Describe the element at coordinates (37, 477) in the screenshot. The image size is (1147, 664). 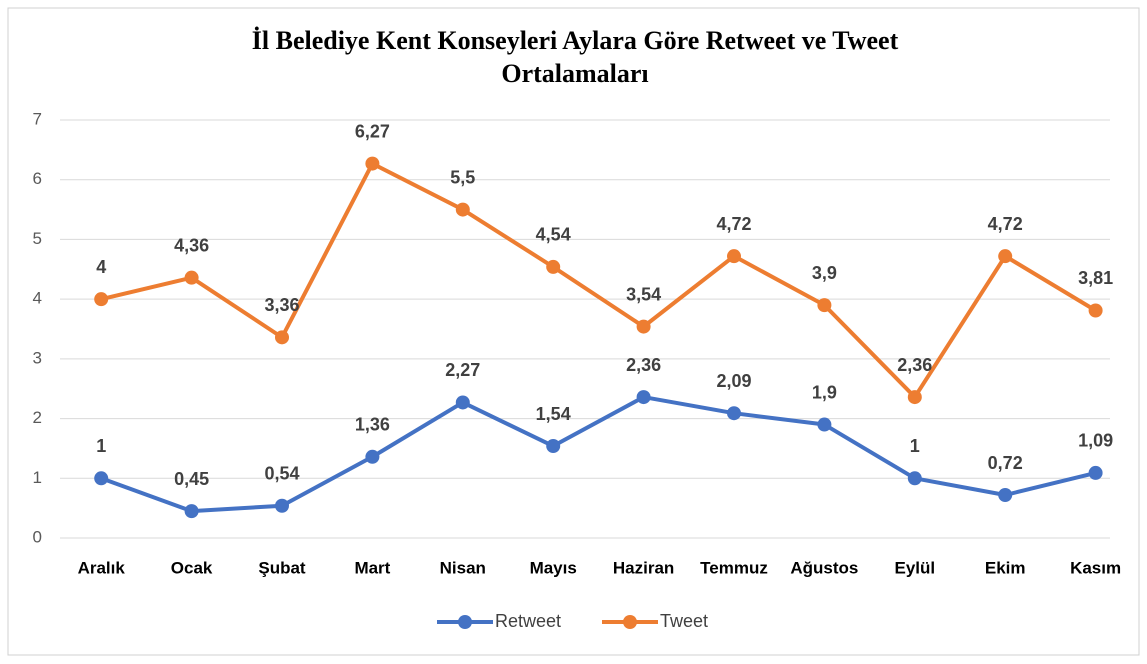
I see `y-tick-label: 1` at that location.